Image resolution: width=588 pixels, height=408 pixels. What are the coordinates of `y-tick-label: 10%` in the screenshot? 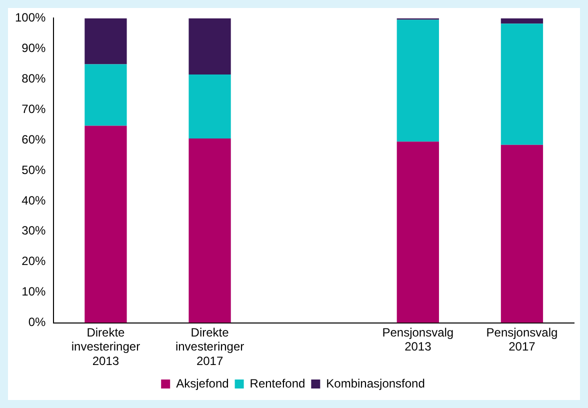 It's located at (34, 291).